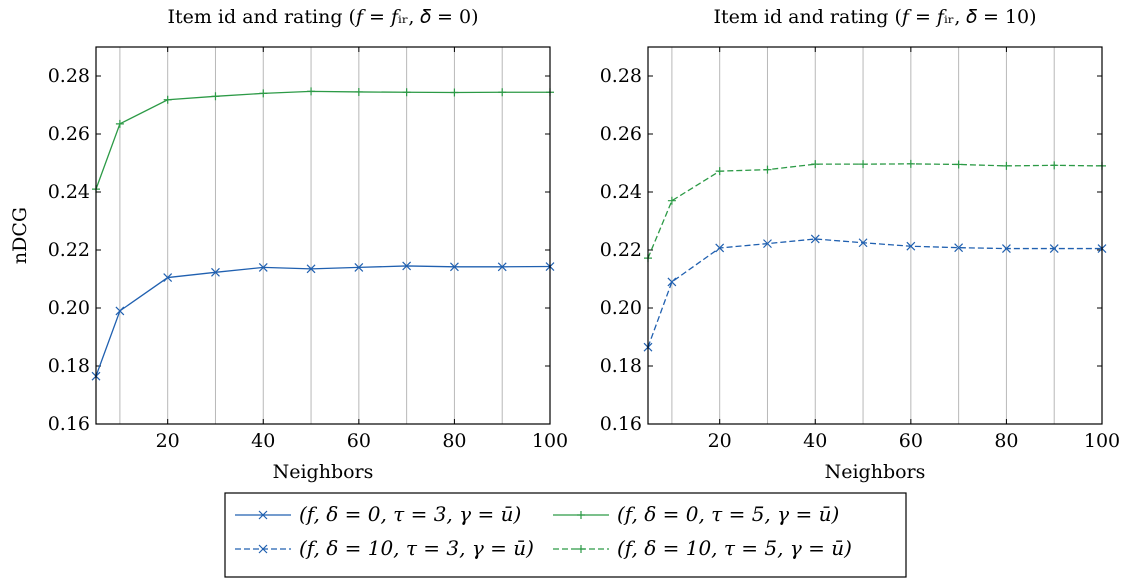 This screenshot has width=1126, height=579. Describe the element at coordinates (734, 548) in the screenshot. I see `legend-label: (f, δ = 10, τ = 5, γ = ū)` at that location.